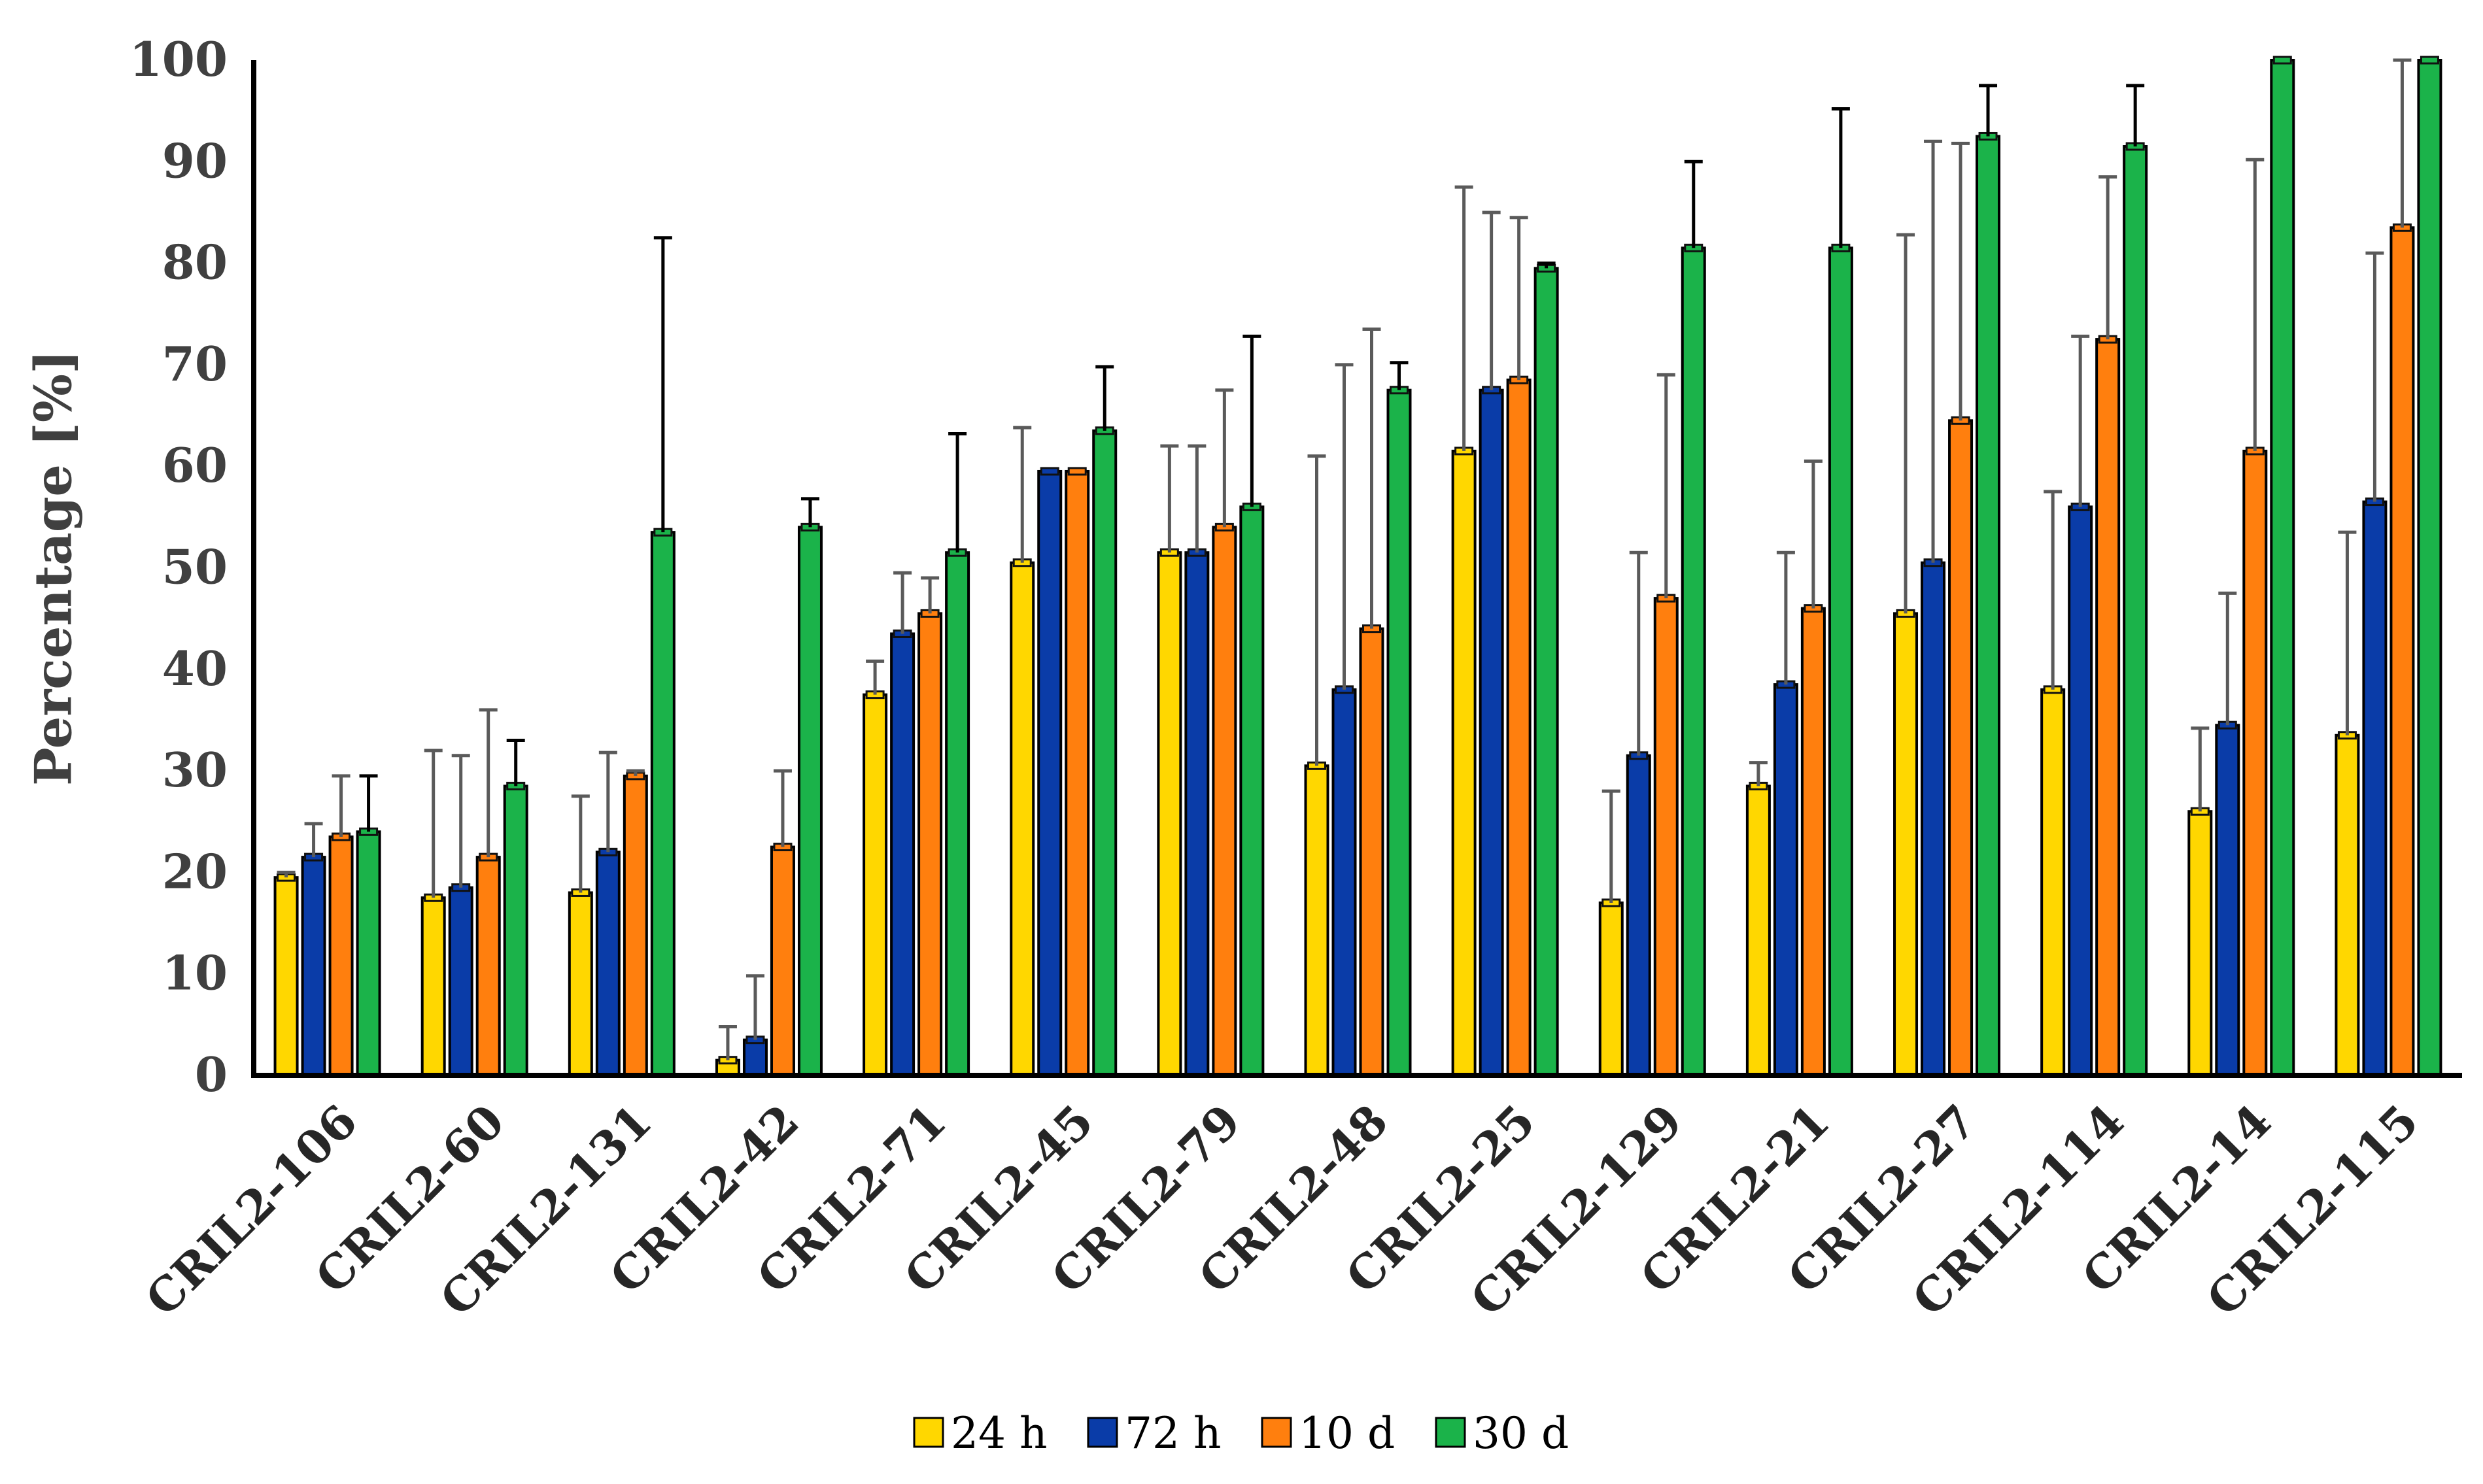 This screenshot has width=2483, height=1484. Describe the element at coordinates (1241, 1433) in the screenshot. I see `legend: 24 h 72 h 10 d 30 d` at that location.